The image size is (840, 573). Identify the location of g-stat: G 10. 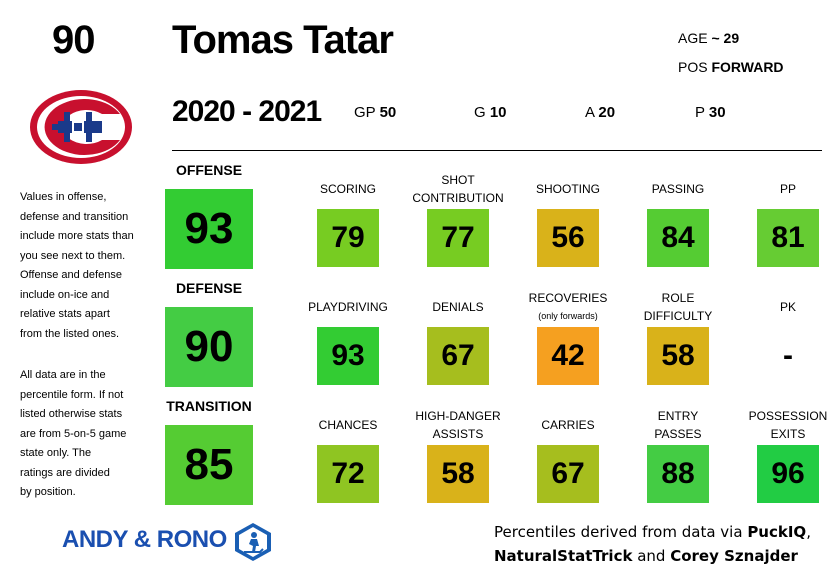
(490, 112).